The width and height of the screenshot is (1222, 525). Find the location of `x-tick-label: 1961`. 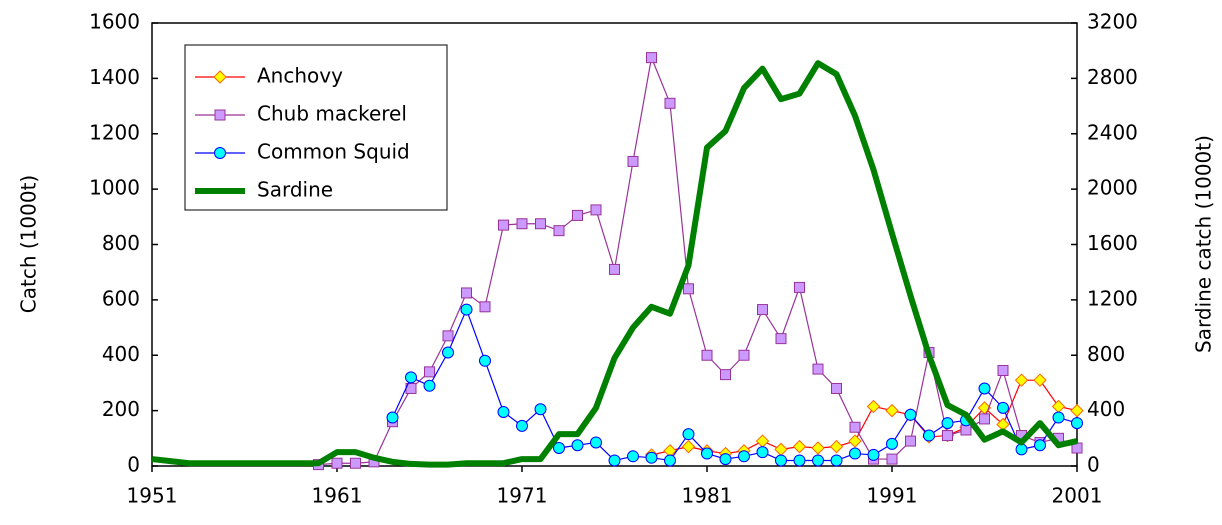

x-tick-label: 1961 is located at coordinates (337, 496).